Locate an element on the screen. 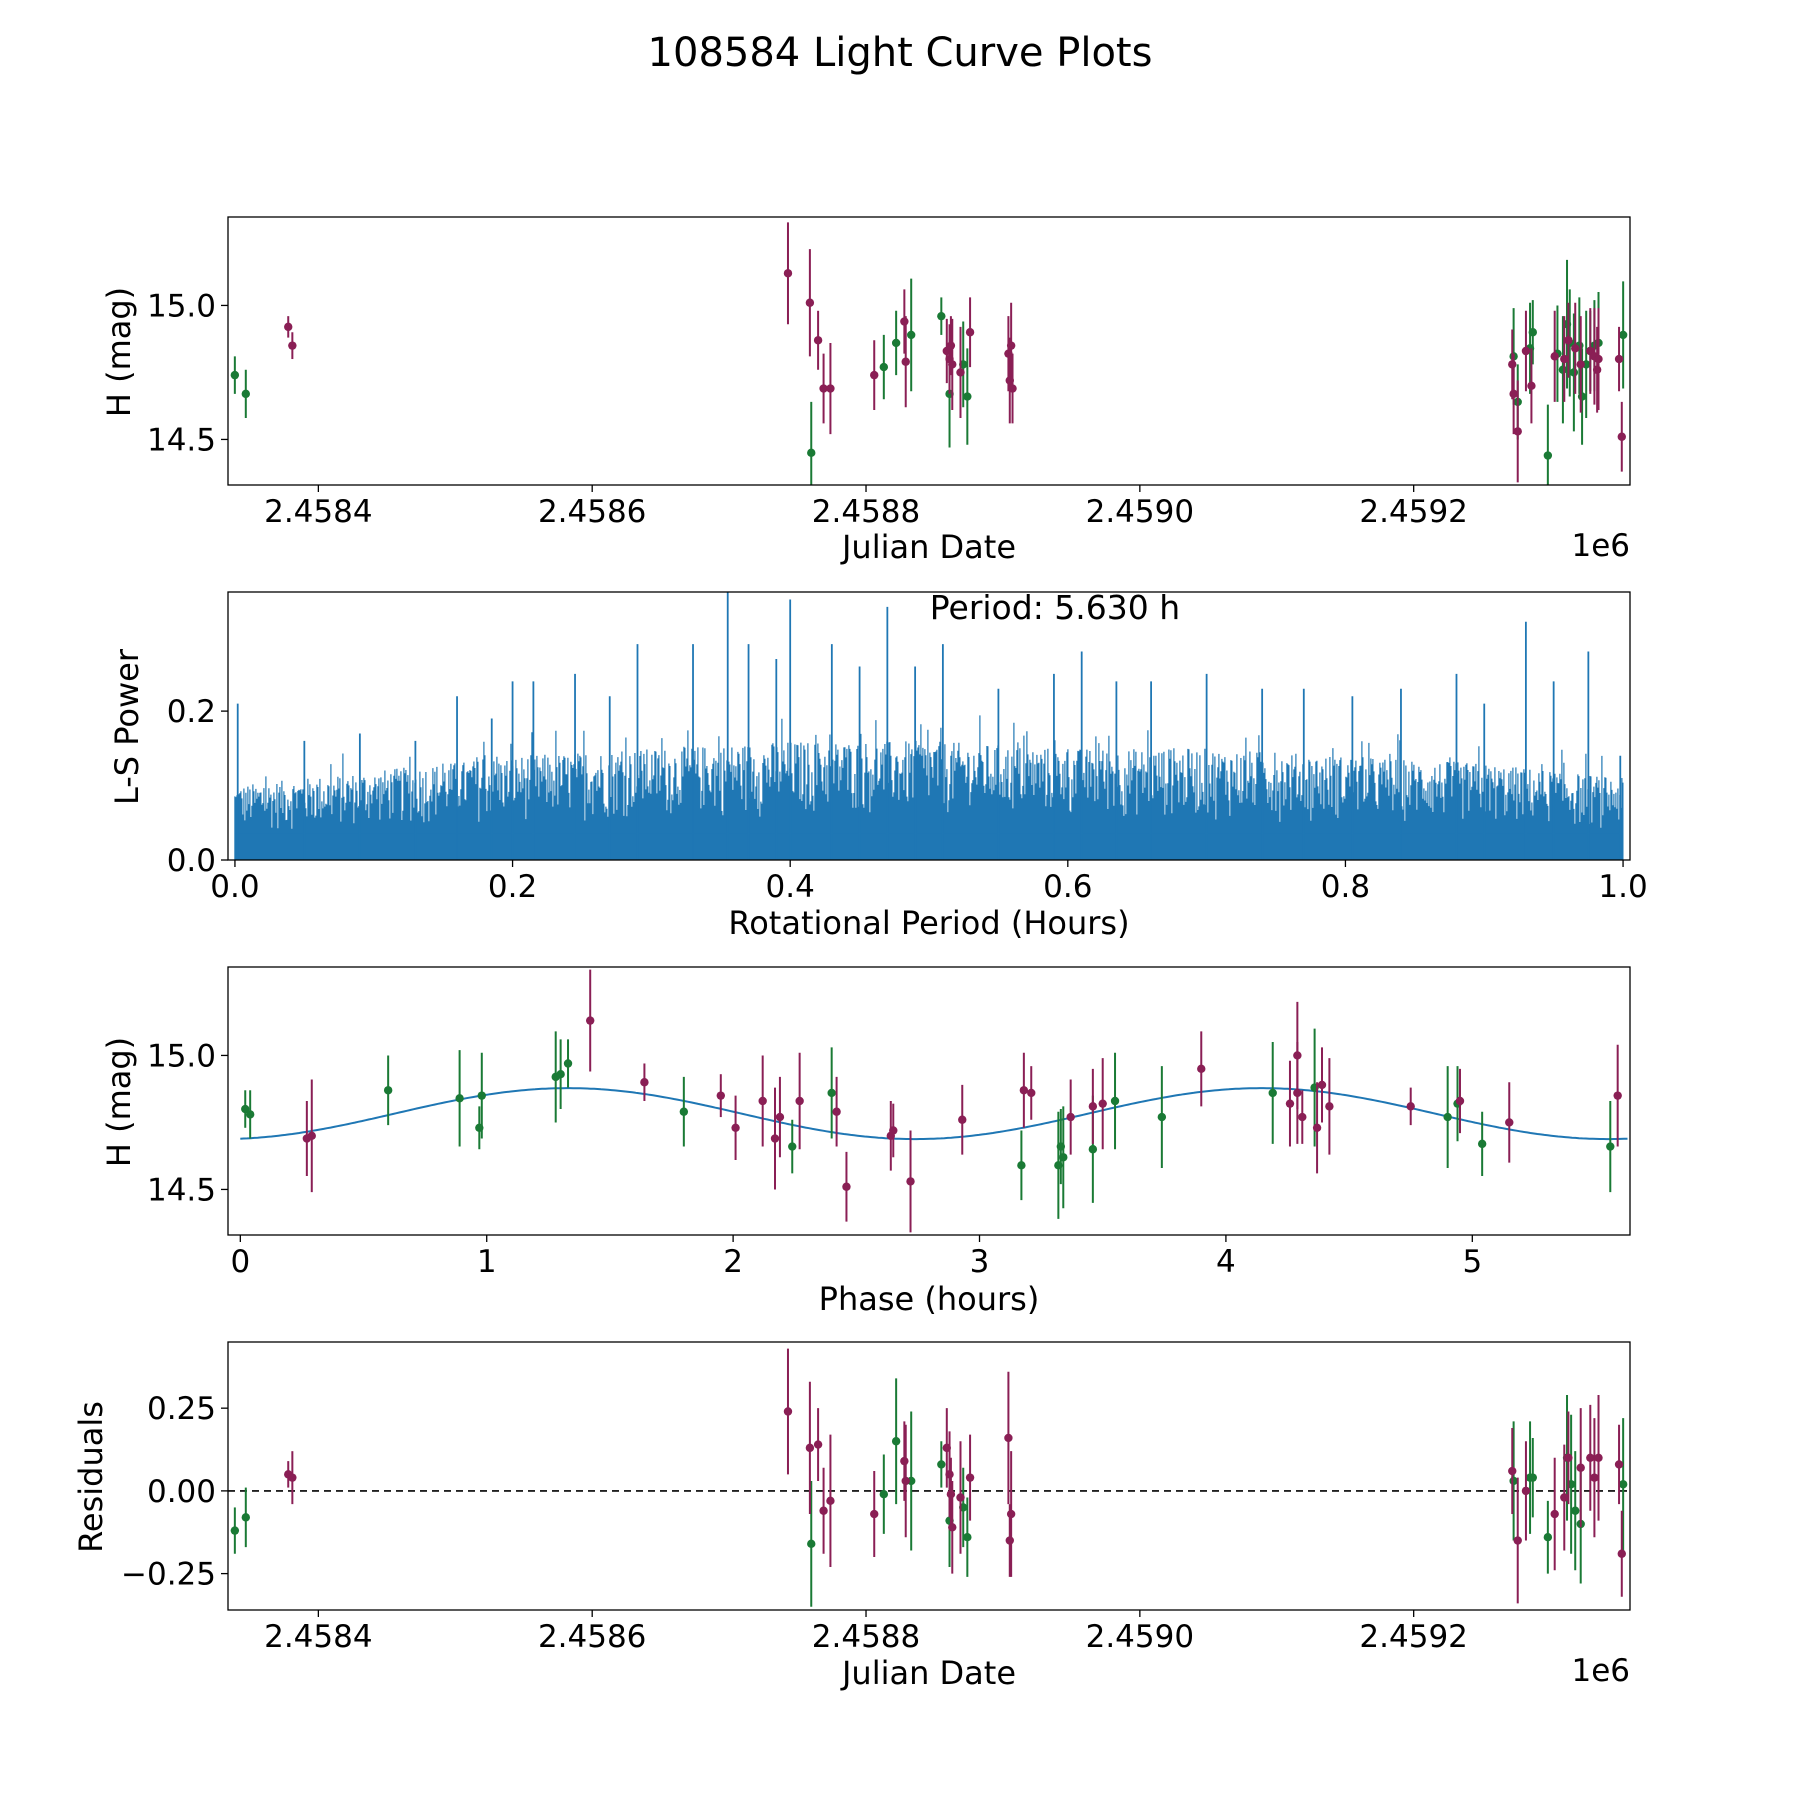 This screenshot has width=1800, height=1800. lightcurve-points is located at coordinates (929, 353).